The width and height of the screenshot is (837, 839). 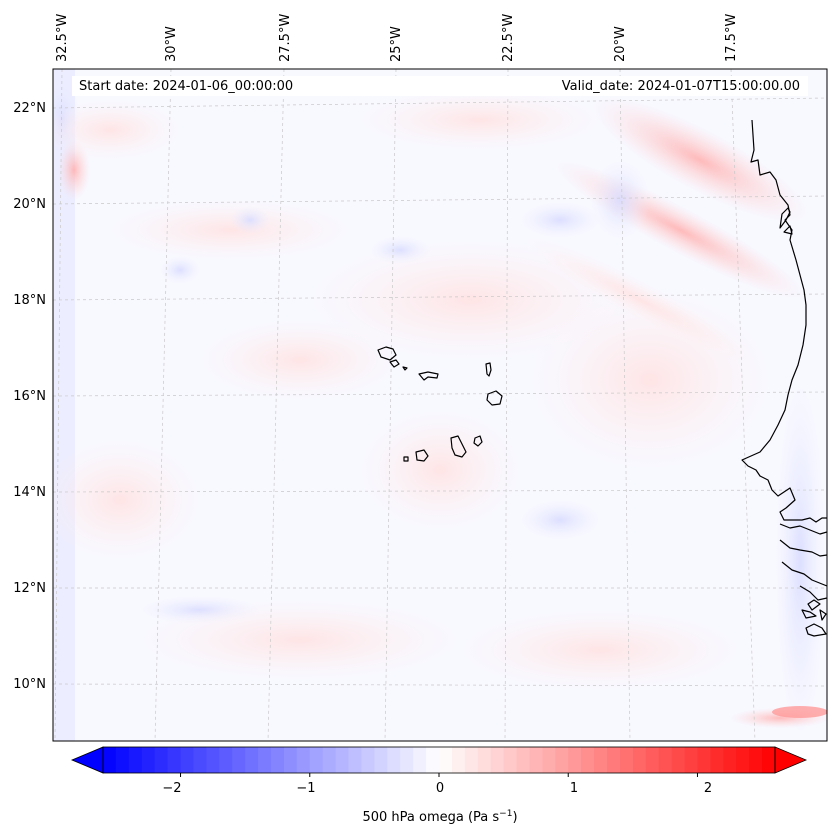 I want to click on cape-verde-islands, so click(x=440, y=404).